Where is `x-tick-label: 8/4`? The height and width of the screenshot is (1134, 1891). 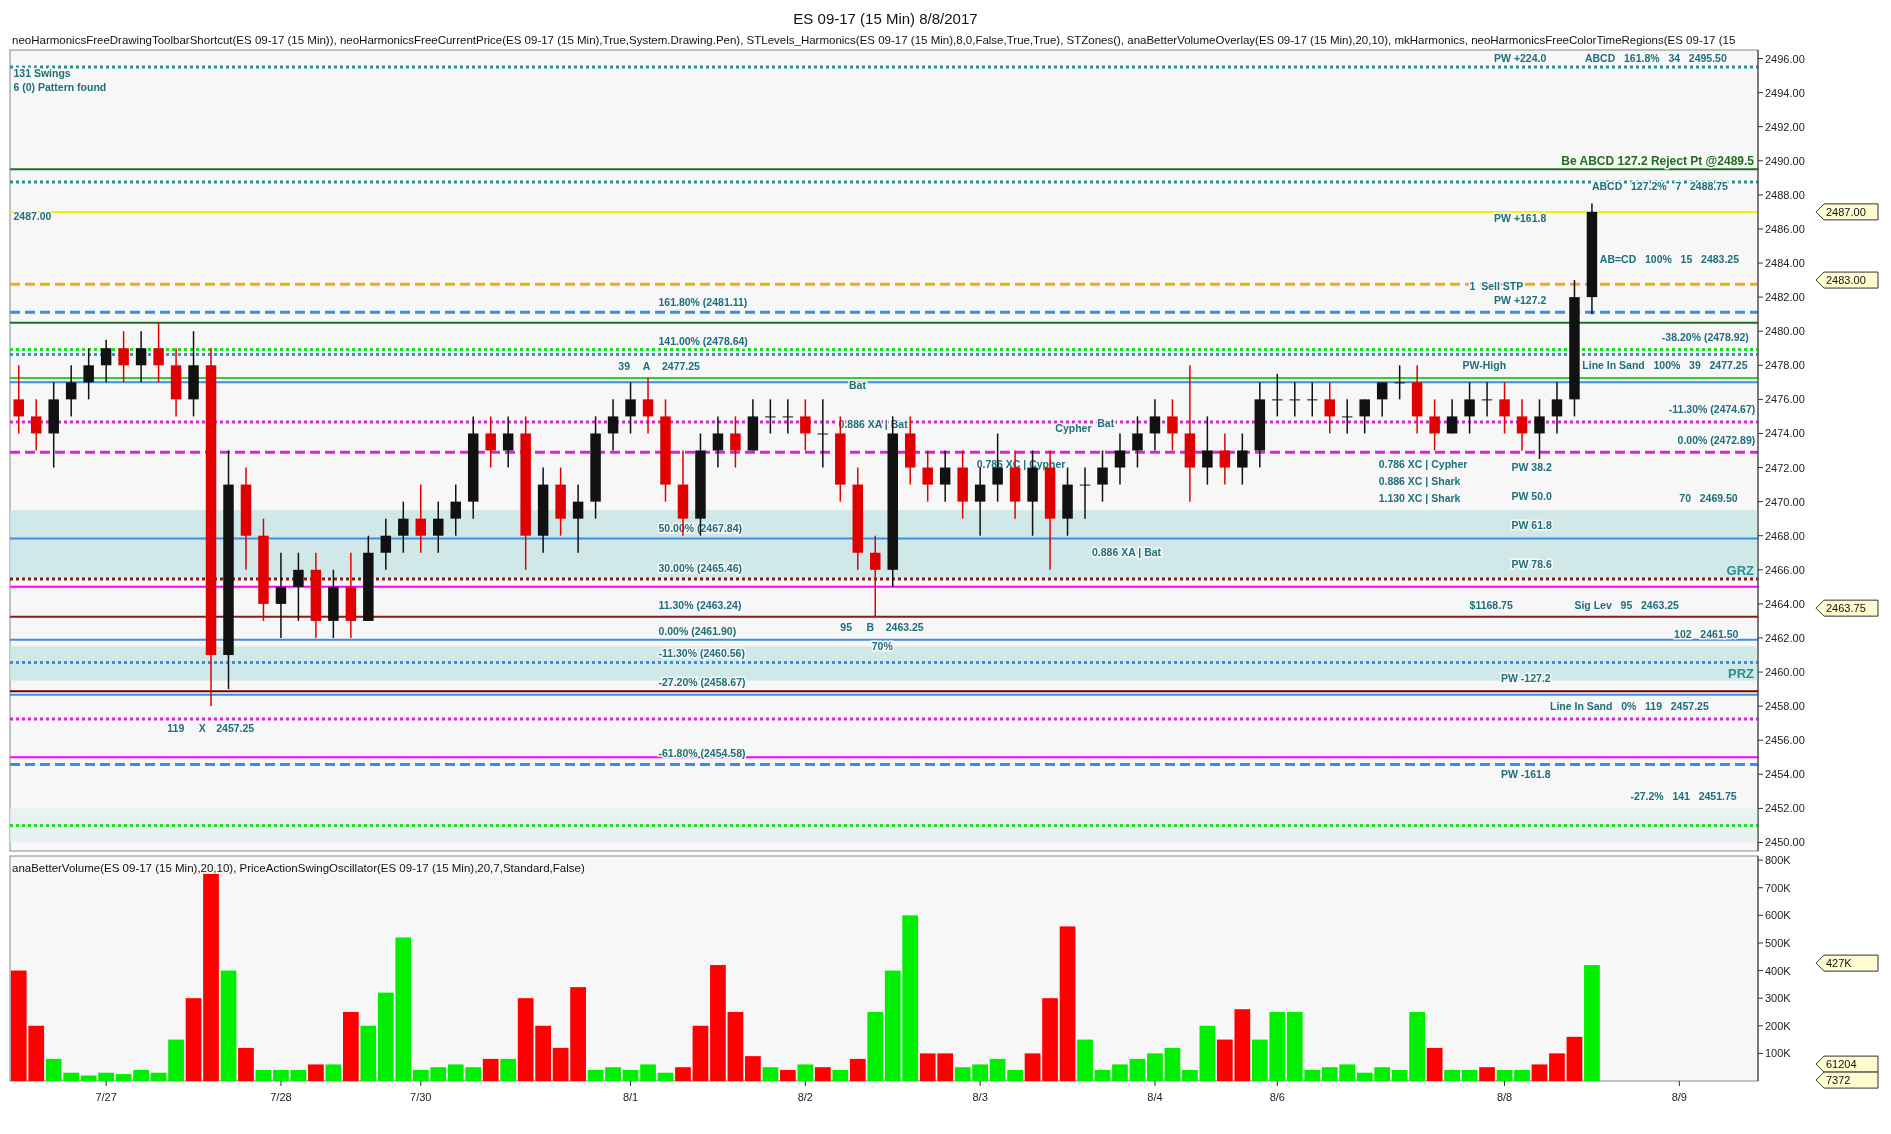 x-tick-label: 8/4 is located at coordinates (1155, 1097).